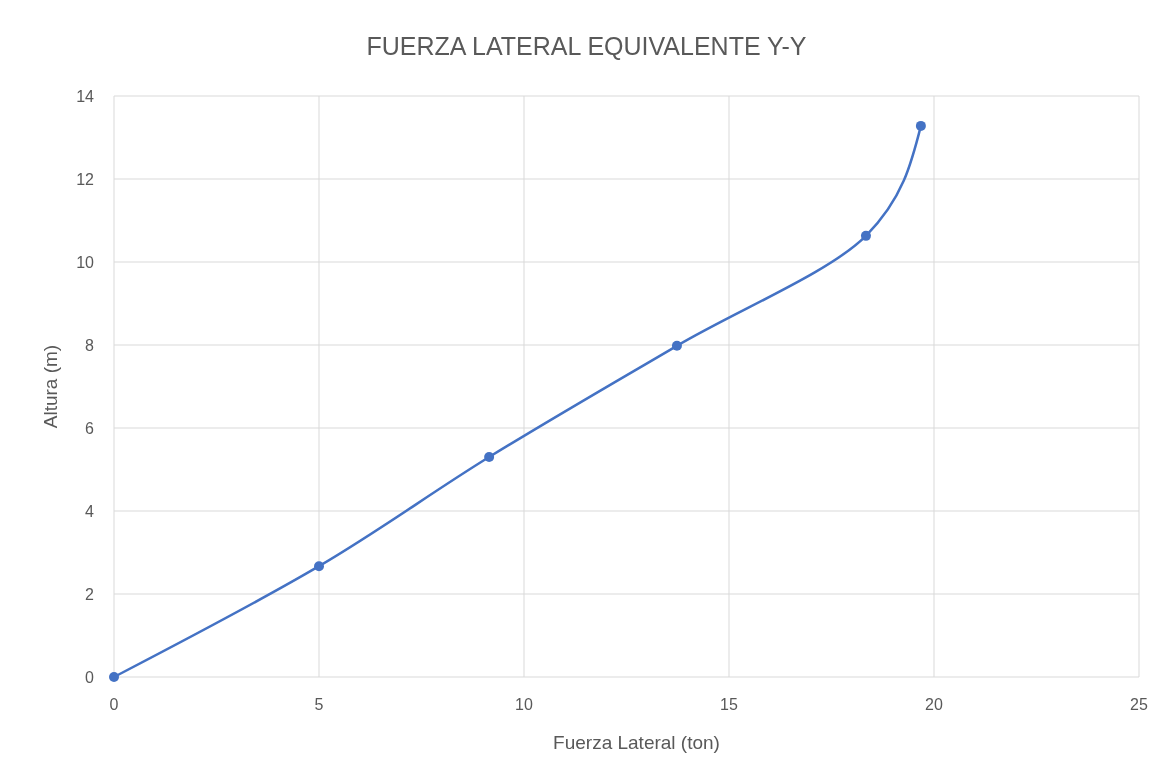 The image size is (1173, 778). What do you see at coordinates (934, 704) in the screenshot?
I see `x-tick-label: 20` at bounding box center [934, 704].